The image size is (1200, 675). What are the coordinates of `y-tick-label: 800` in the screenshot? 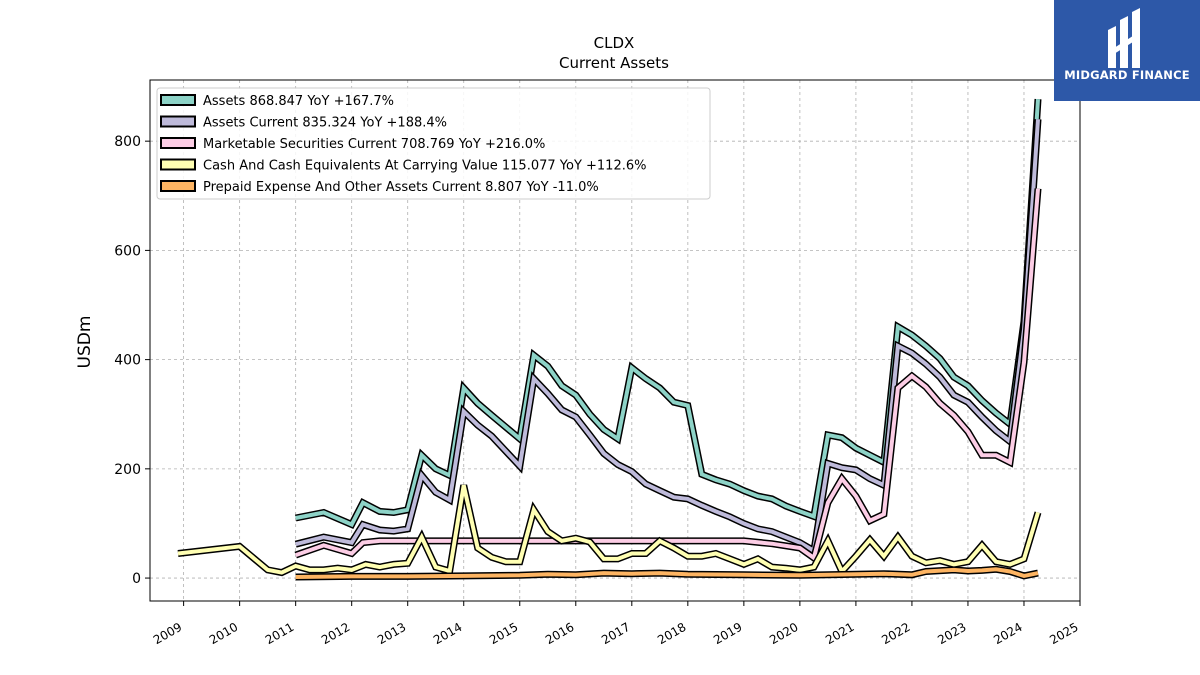 It's located at (127, 142).